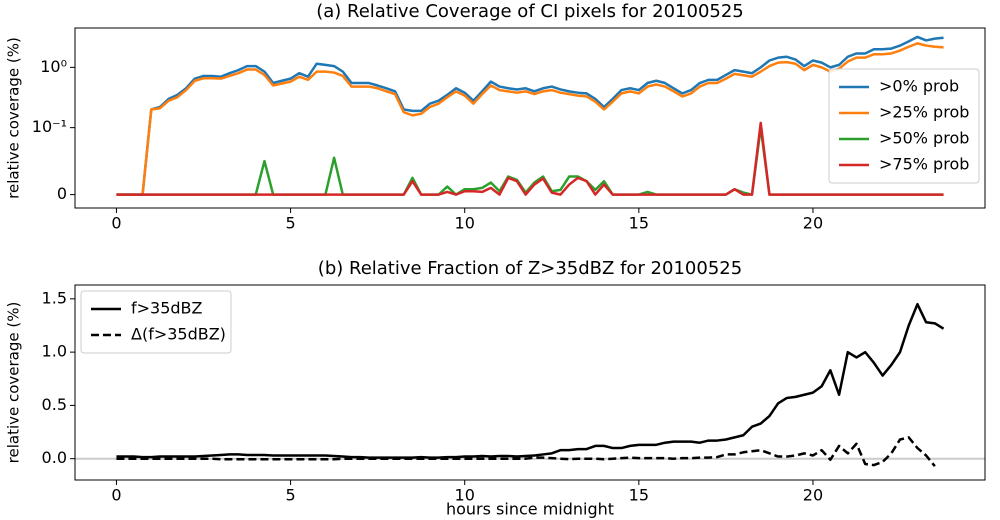 Image resolution: width=1000 pixels, height=520 pixels. What do you see at coordinates (924, 112) in the screenshot?
I see `legend-label: >25% prob` at bounding box center [924, 112].